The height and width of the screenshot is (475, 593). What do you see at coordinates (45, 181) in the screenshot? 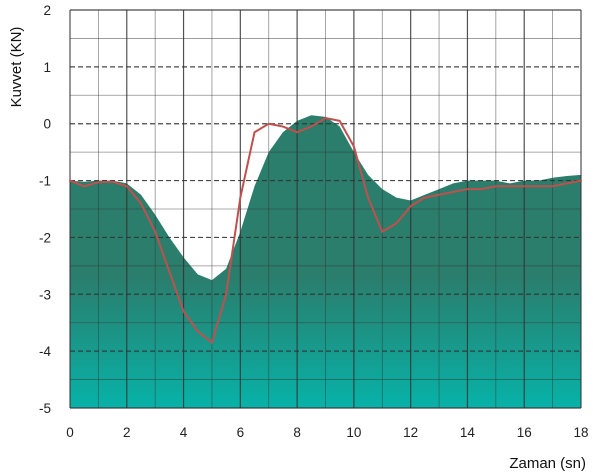
I see `y-tick-label: -1` at bounding box center [45, 181].